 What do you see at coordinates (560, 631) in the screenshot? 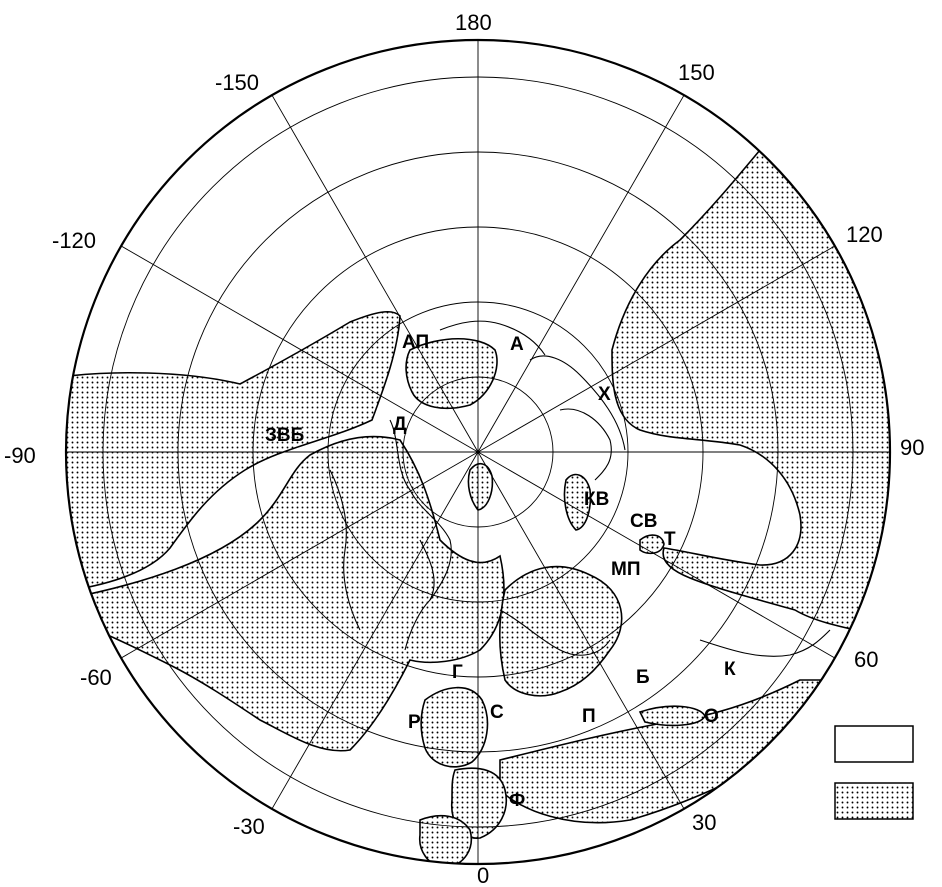
I see `region-central-south` at bounding box center [560, 631].